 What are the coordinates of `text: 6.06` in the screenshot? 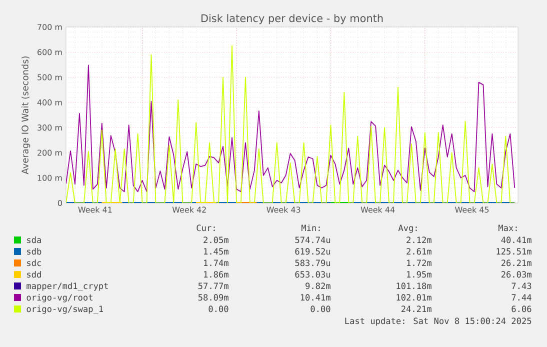 It's located at (522, 309).